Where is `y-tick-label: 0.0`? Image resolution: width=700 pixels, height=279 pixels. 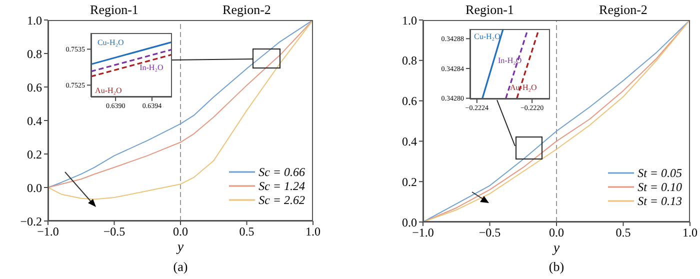 y-tick-label: 0.0 is located at coordinates (34, 187).